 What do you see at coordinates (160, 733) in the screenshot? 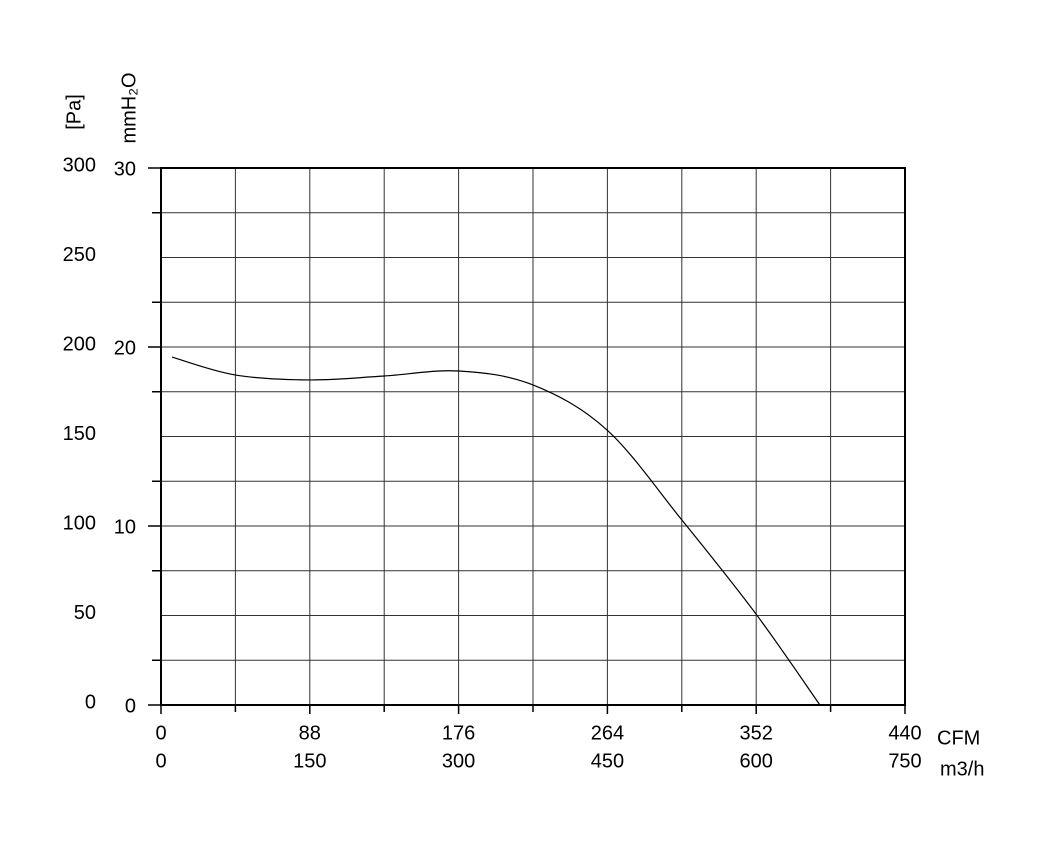
I see `x-tick-label: 0` at bounding box center [160, 733].